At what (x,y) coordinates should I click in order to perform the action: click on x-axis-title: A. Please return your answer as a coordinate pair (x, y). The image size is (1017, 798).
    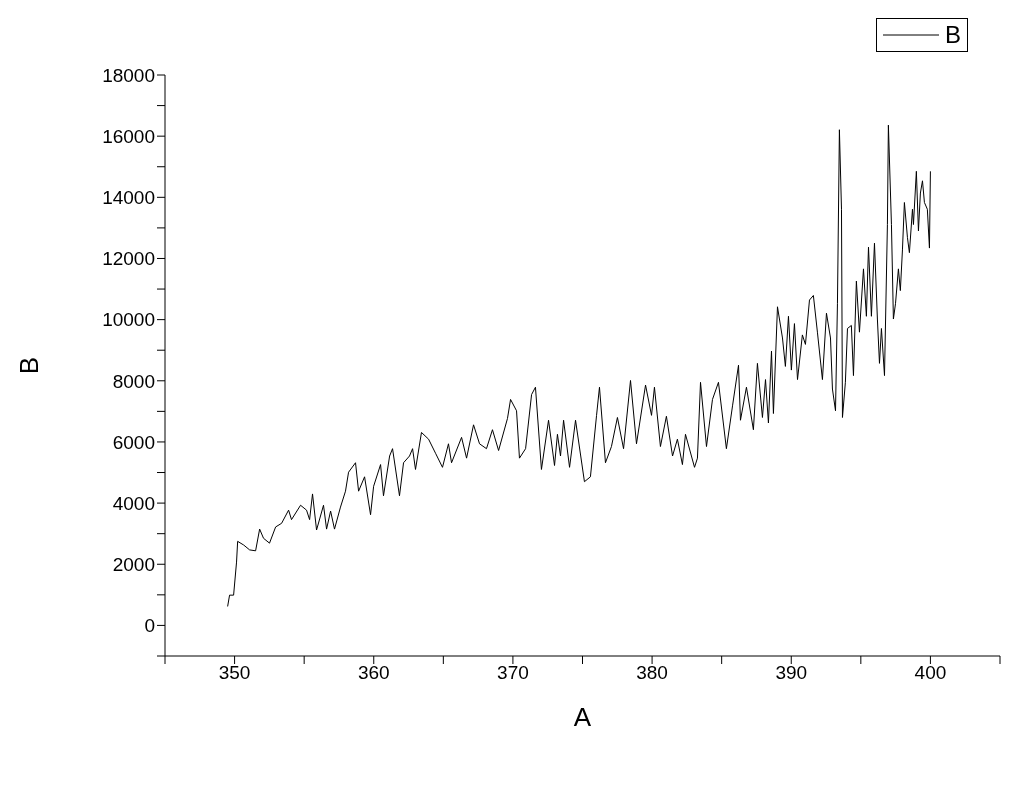
    Looking at the image, I should click on (582, 717).